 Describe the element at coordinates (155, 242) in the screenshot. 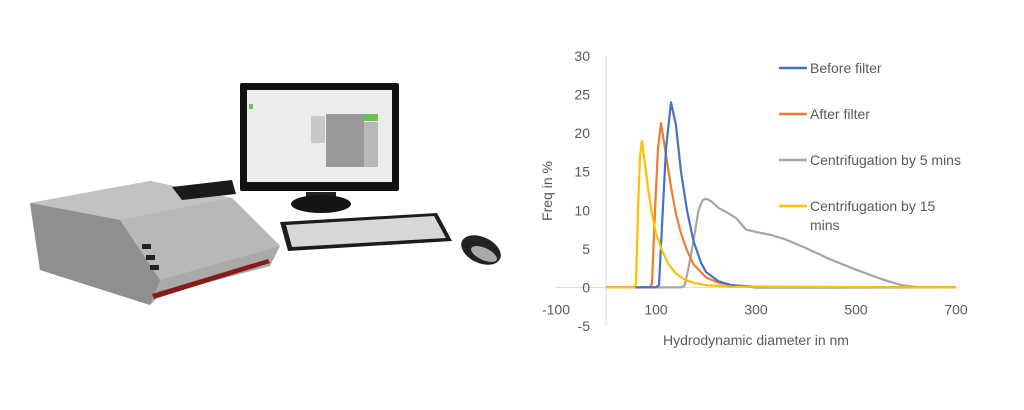

I see `instrument-icon` at that location.